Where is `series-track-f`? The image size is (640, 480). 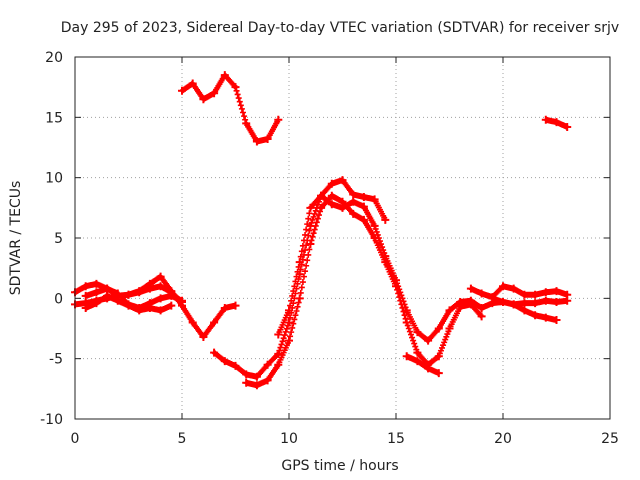 series-track-f is located at coordinates (300, 278).